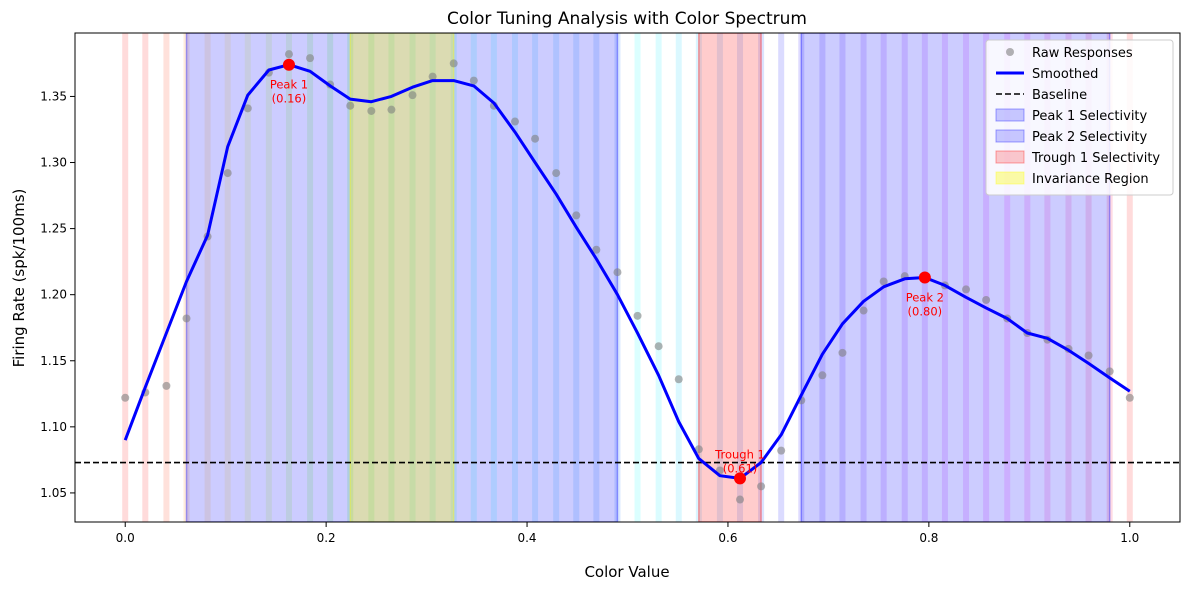  What do you see at coordinates (288, 64) in the screenshot?
I see `extremum-marker` at bounding box center [288, 64].